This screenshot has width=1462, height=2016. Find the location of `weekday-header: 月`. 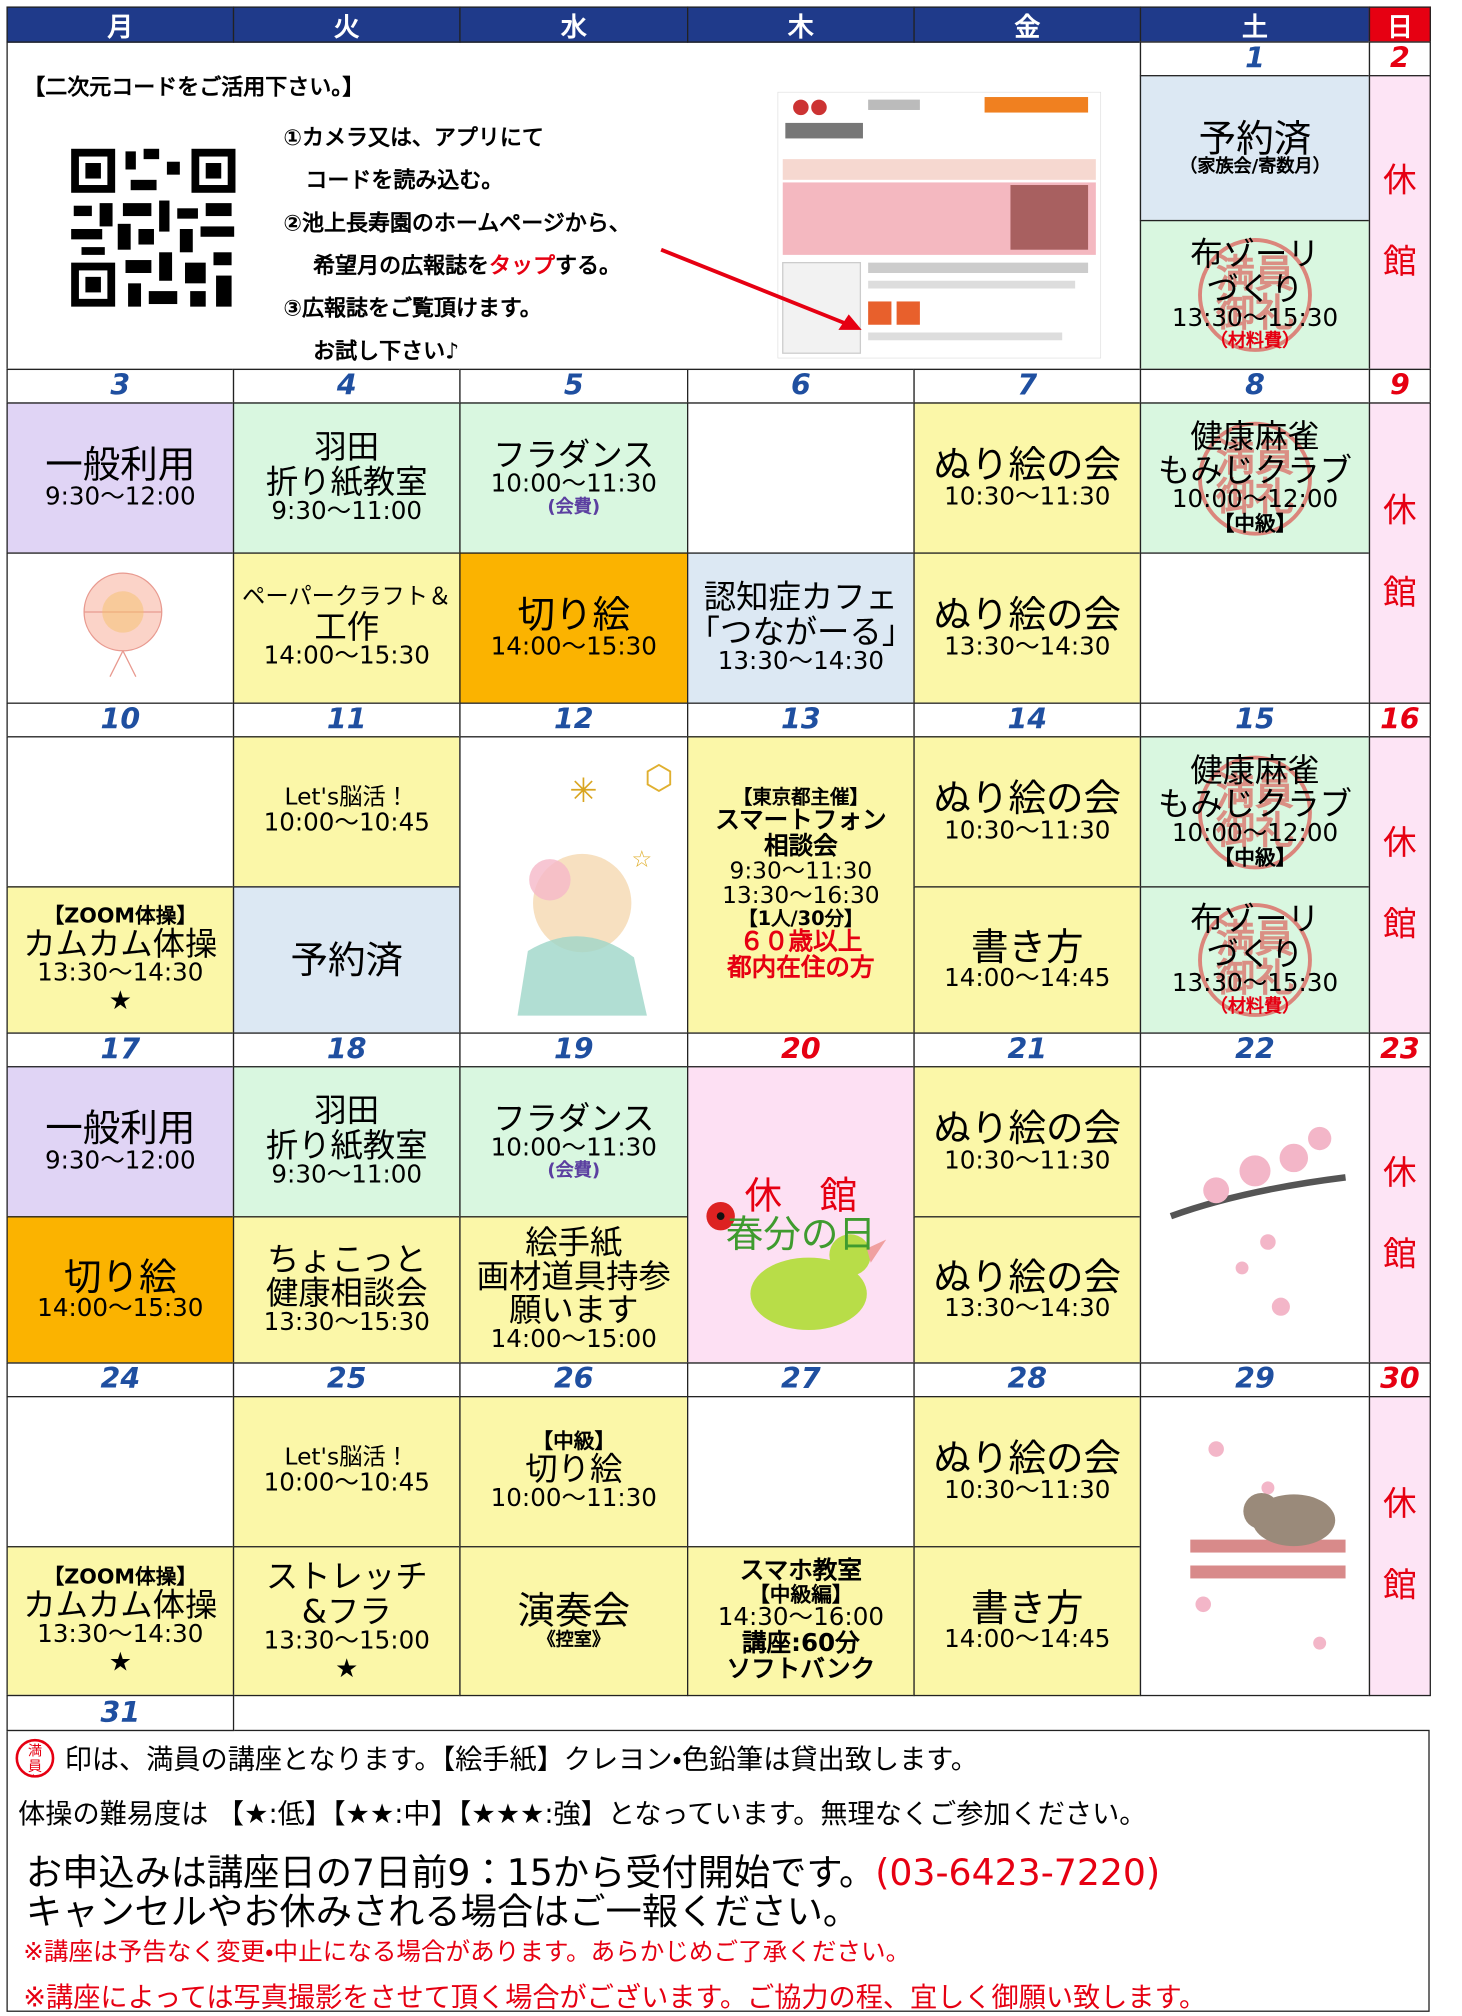

weekday-header: 月 is located at coordinates (120, 24).